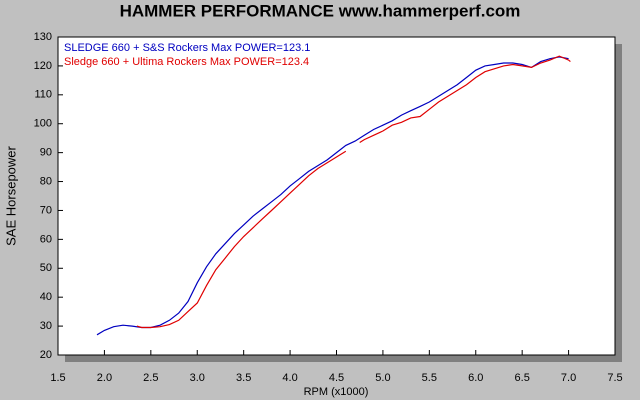 The image size is (640, 400). I want to click on y-tick-label: 60, so click(46, 239).